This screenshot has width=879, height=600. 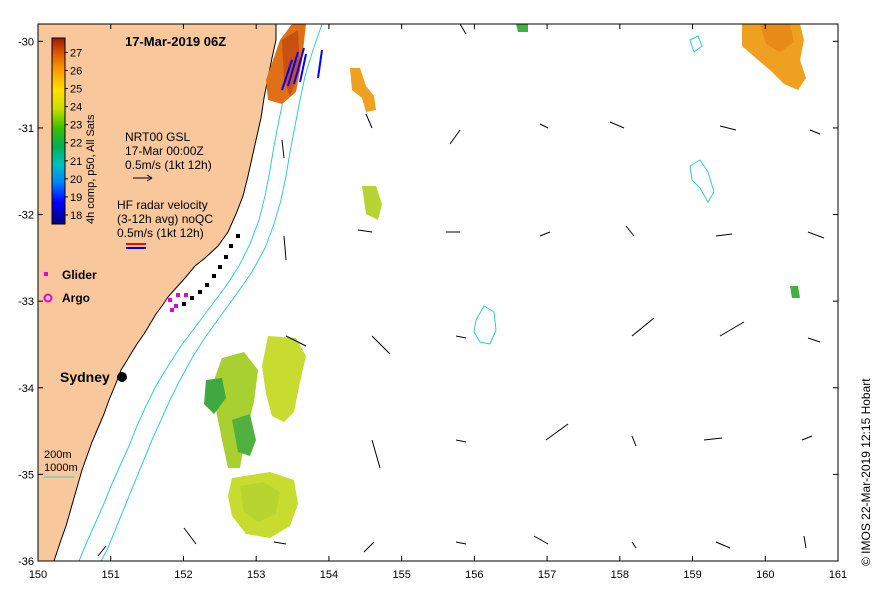 I want to click on argo-legend-icon, so click(x=48, y=298).